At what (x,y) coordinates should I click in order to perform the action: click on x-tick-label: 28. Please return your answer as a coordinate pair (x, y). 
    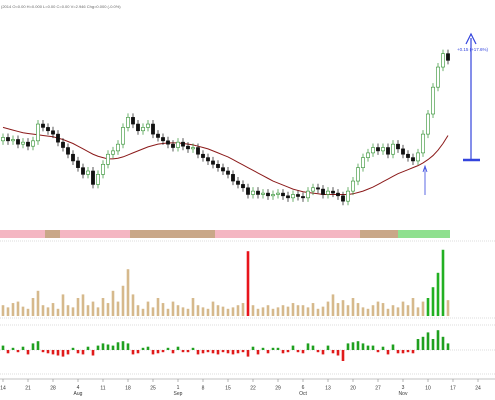
    Looking at the image, I should click on (53, 388).